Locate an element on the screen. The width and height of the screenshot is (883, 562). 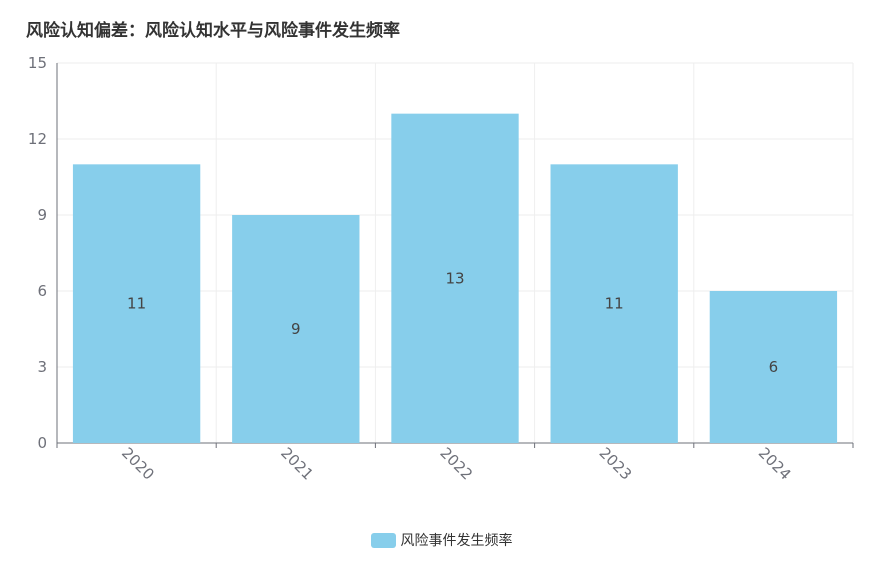
x-tick-label: 2023 is located at coordinates (616, 464).